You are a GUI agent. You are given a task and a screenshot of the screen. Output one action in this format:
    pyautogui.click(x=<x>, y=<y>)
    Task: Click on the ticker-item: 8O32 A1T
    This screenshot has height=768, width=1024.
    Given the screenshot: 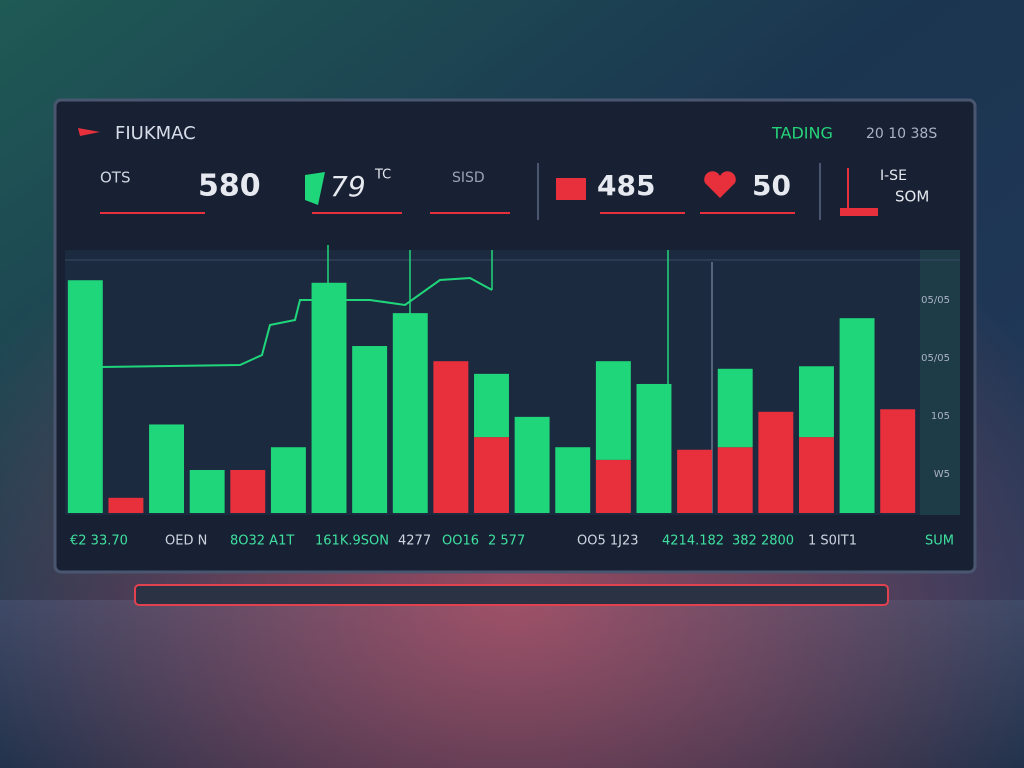 What is the action you would take?
    pyautogui.click(x=262, y=541)
    